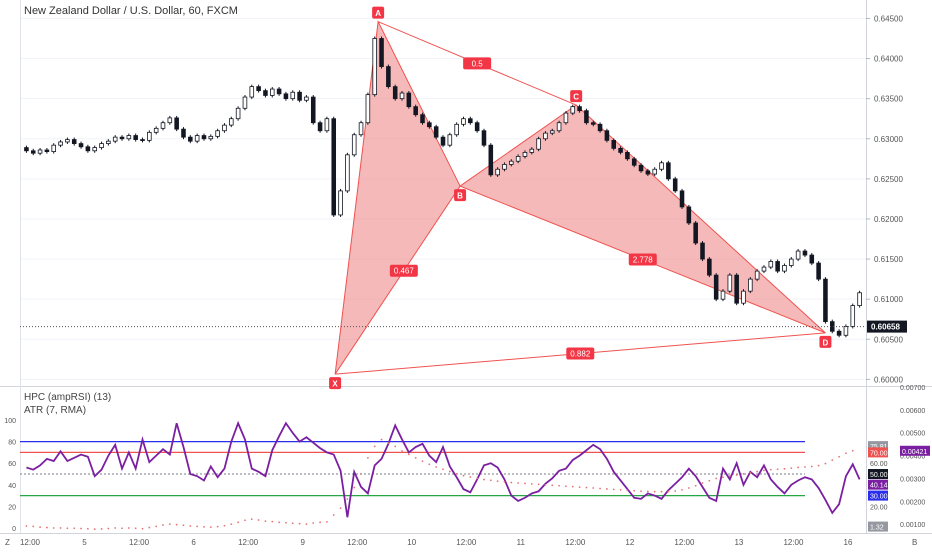 The height and width of the screenshot is (555, 932). What do you see at coordinates (411, 542) in the screenshot?
I see `time-tick-label: 10` at bounding box center [411, 542].